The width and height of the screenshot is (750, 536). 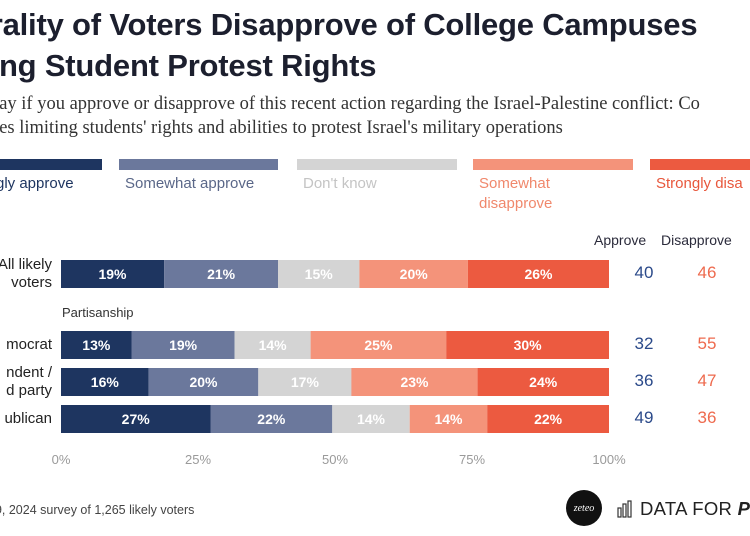 I want to click on data-label: 21%, so click(x=221, y=274).